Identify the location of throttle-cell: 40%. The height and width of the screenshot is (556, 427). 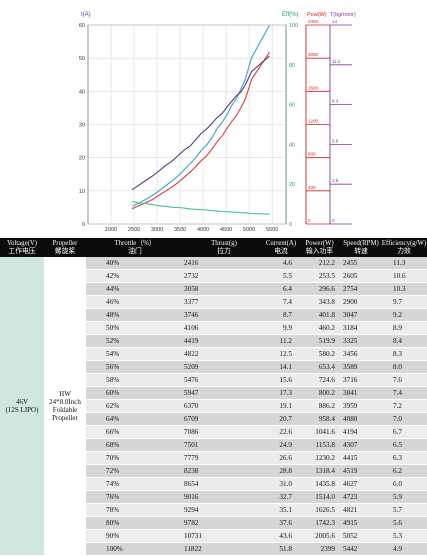
(125, 263).